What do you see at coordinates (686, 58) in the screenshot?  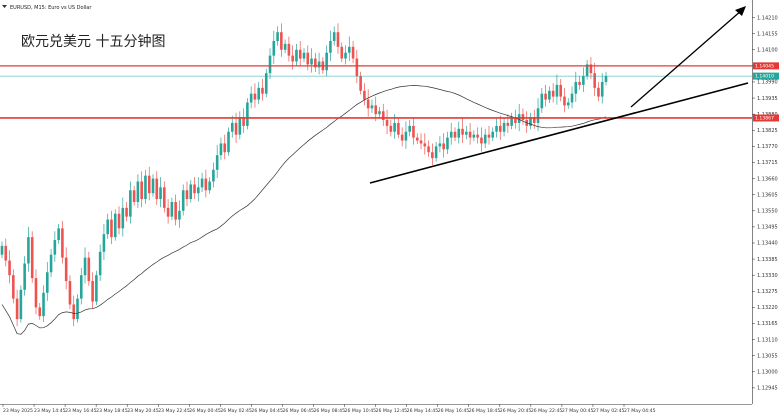 I see `projection-arrow-line` at bounding box center [686, 58].